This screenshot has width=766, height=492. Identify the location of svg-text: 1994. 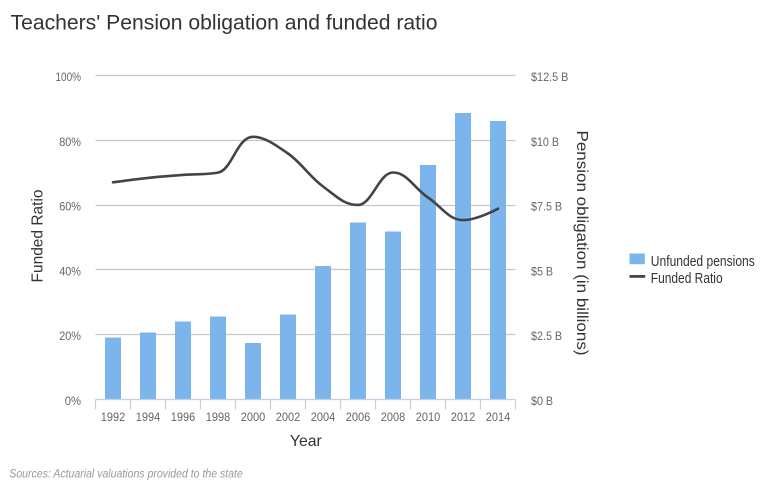
(148, 417).